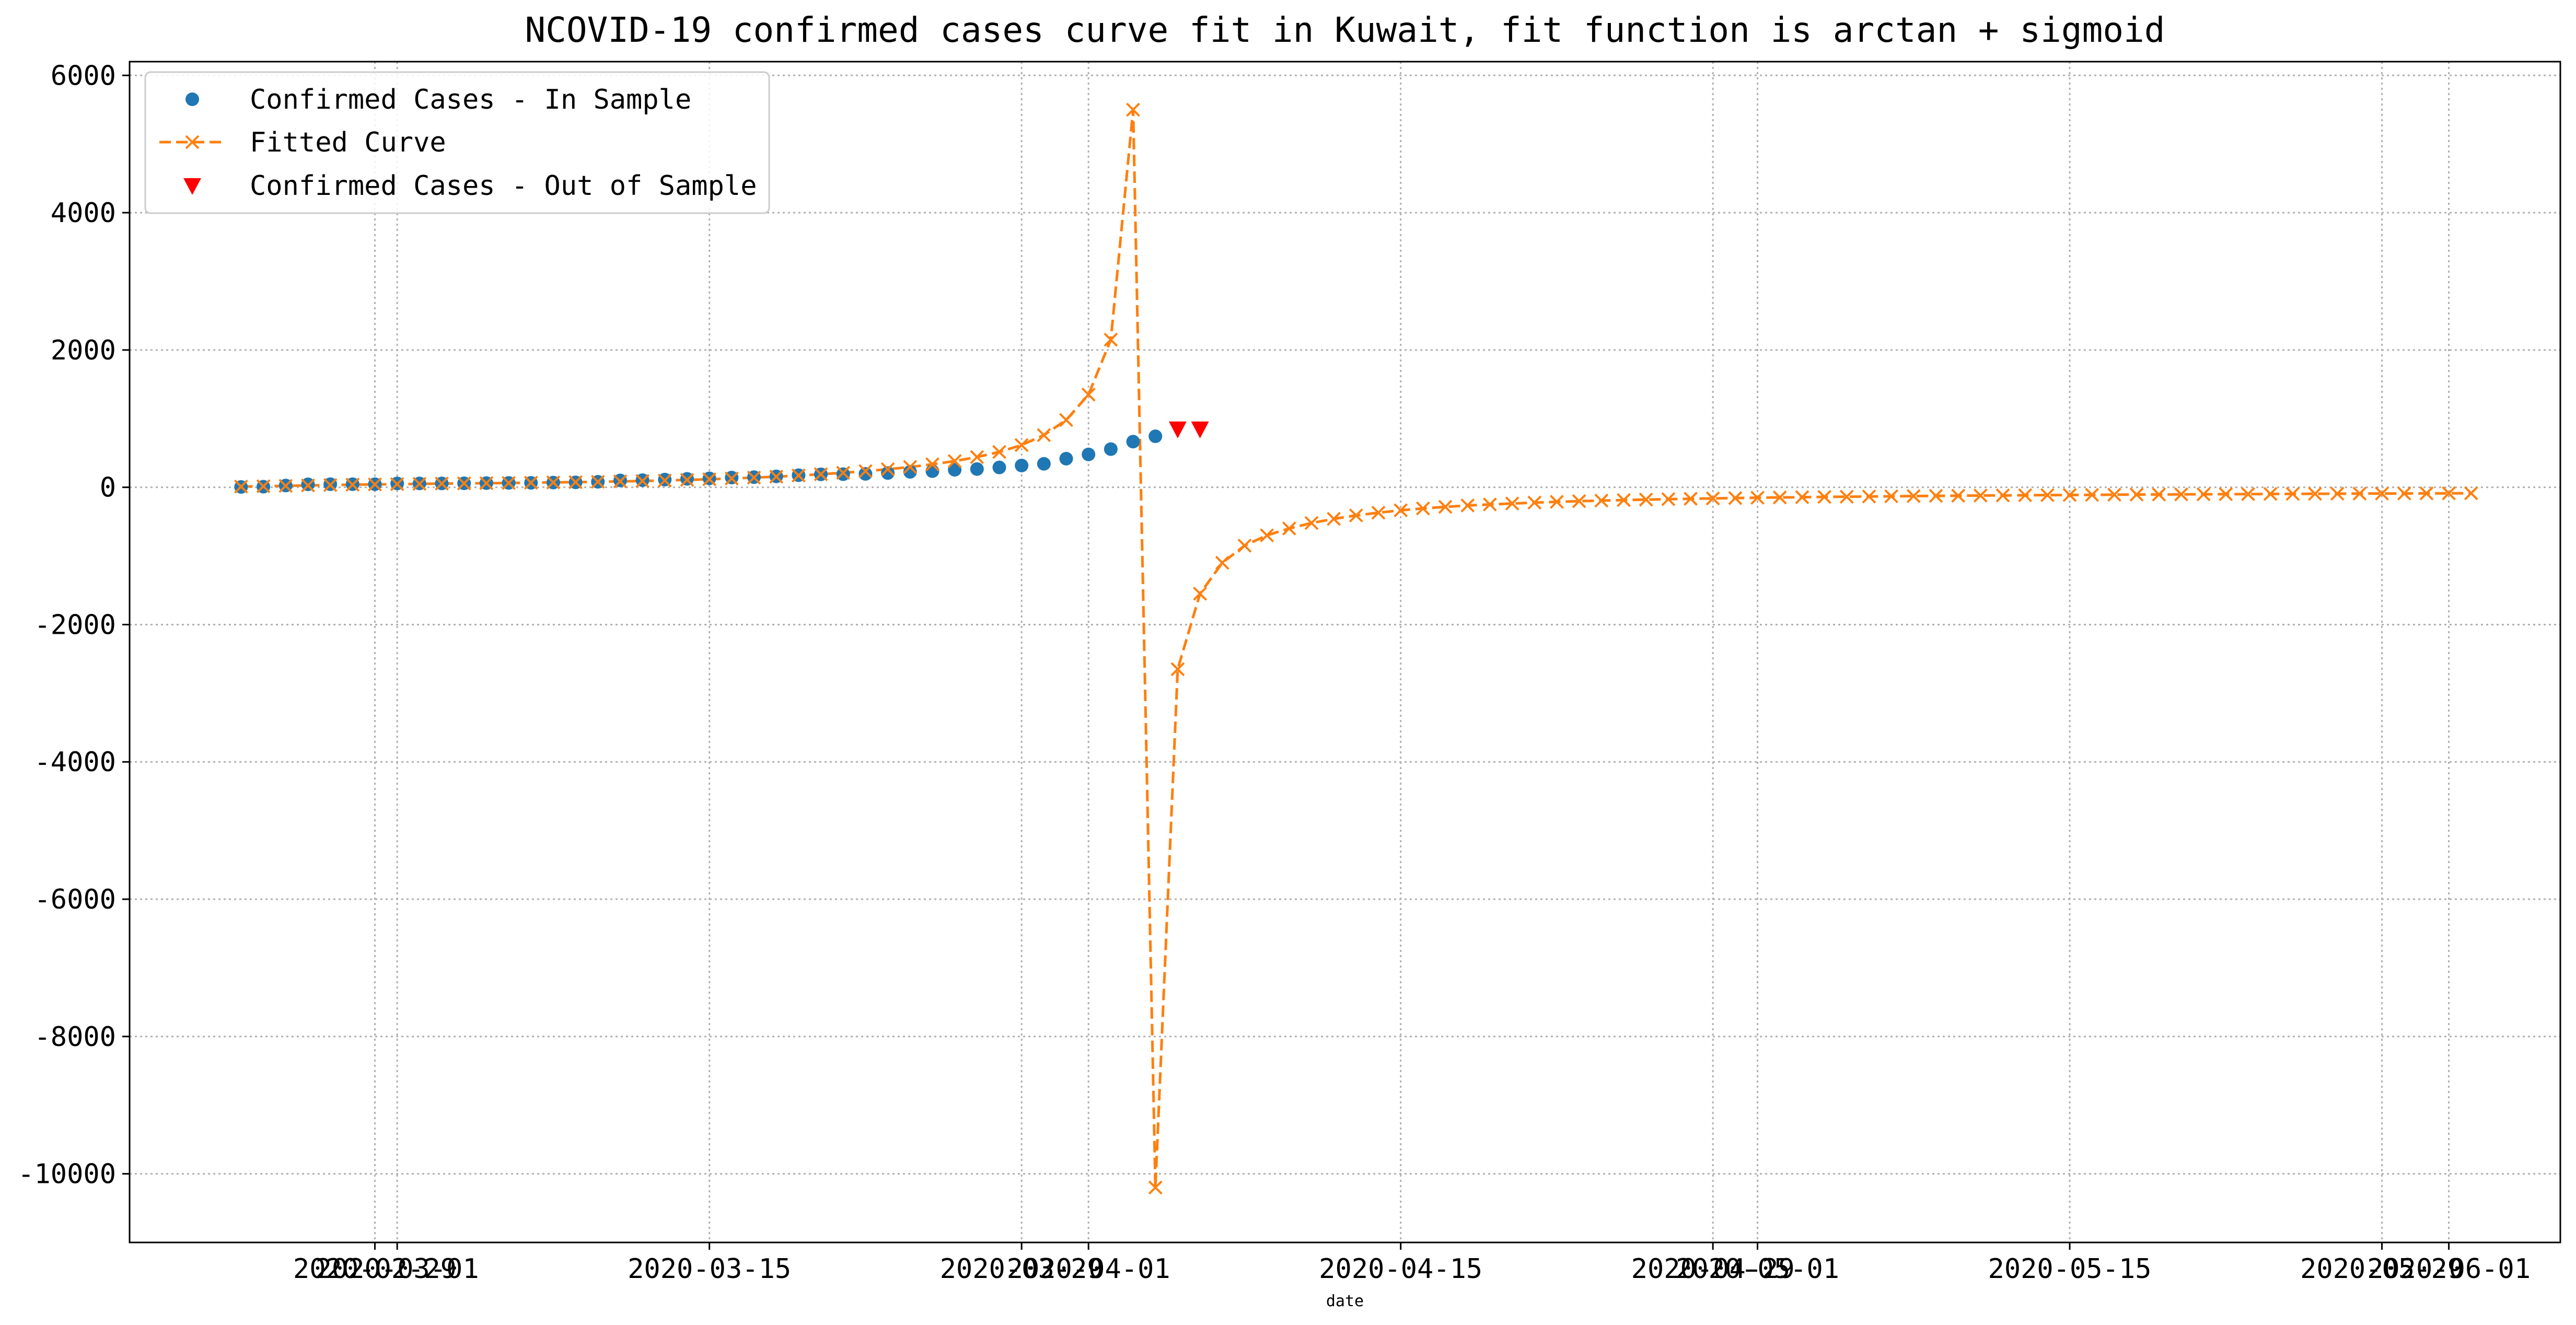 The width and height of the screenshot is (2576, 1325). I want to click on y-axis: -10000 -8000 -6000 -4000 -2000 0 2000 4000 6000, so click(74, 625).